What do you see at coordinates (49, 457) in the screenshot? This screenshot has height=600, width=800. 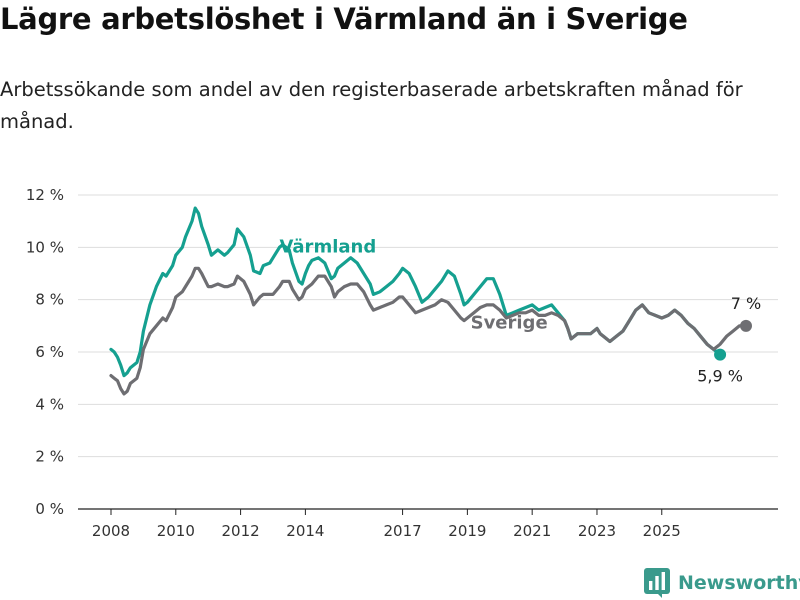 I see `y-tick-label: 2 %` at bounding box center [49, 457].